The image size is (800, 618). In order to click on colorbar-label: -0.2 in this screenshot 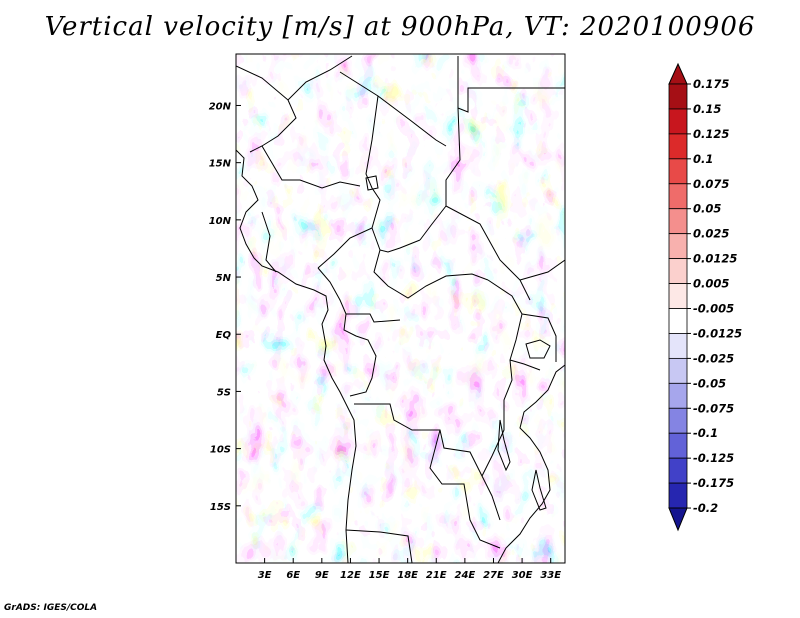, I will do `click(705, 508)`.